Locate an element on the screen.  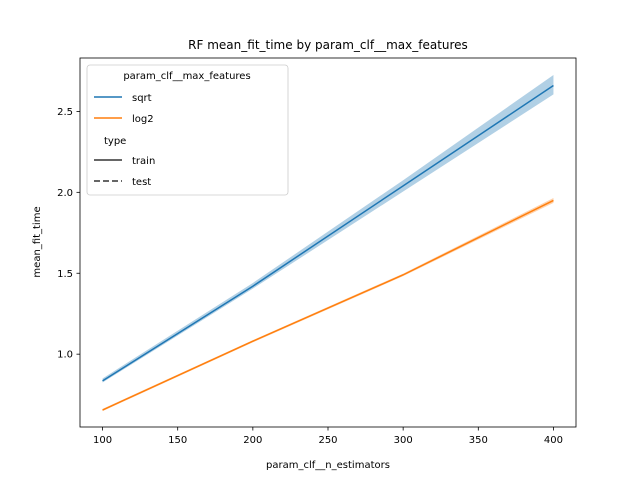
legend-label-test: test is located at coordinates (141, 182).